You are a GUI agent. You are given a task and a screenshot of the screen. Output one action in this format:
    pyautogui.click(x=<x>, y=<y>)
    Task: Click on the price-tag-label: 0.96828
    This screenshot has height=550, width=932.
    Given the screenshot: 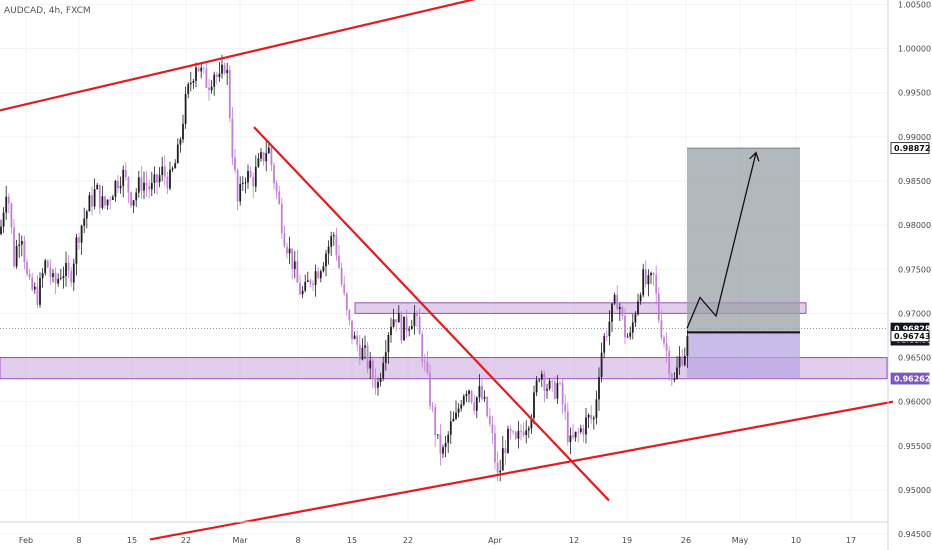 What is the action you would take?
    pyautogui.click(x=912, y=329)
    